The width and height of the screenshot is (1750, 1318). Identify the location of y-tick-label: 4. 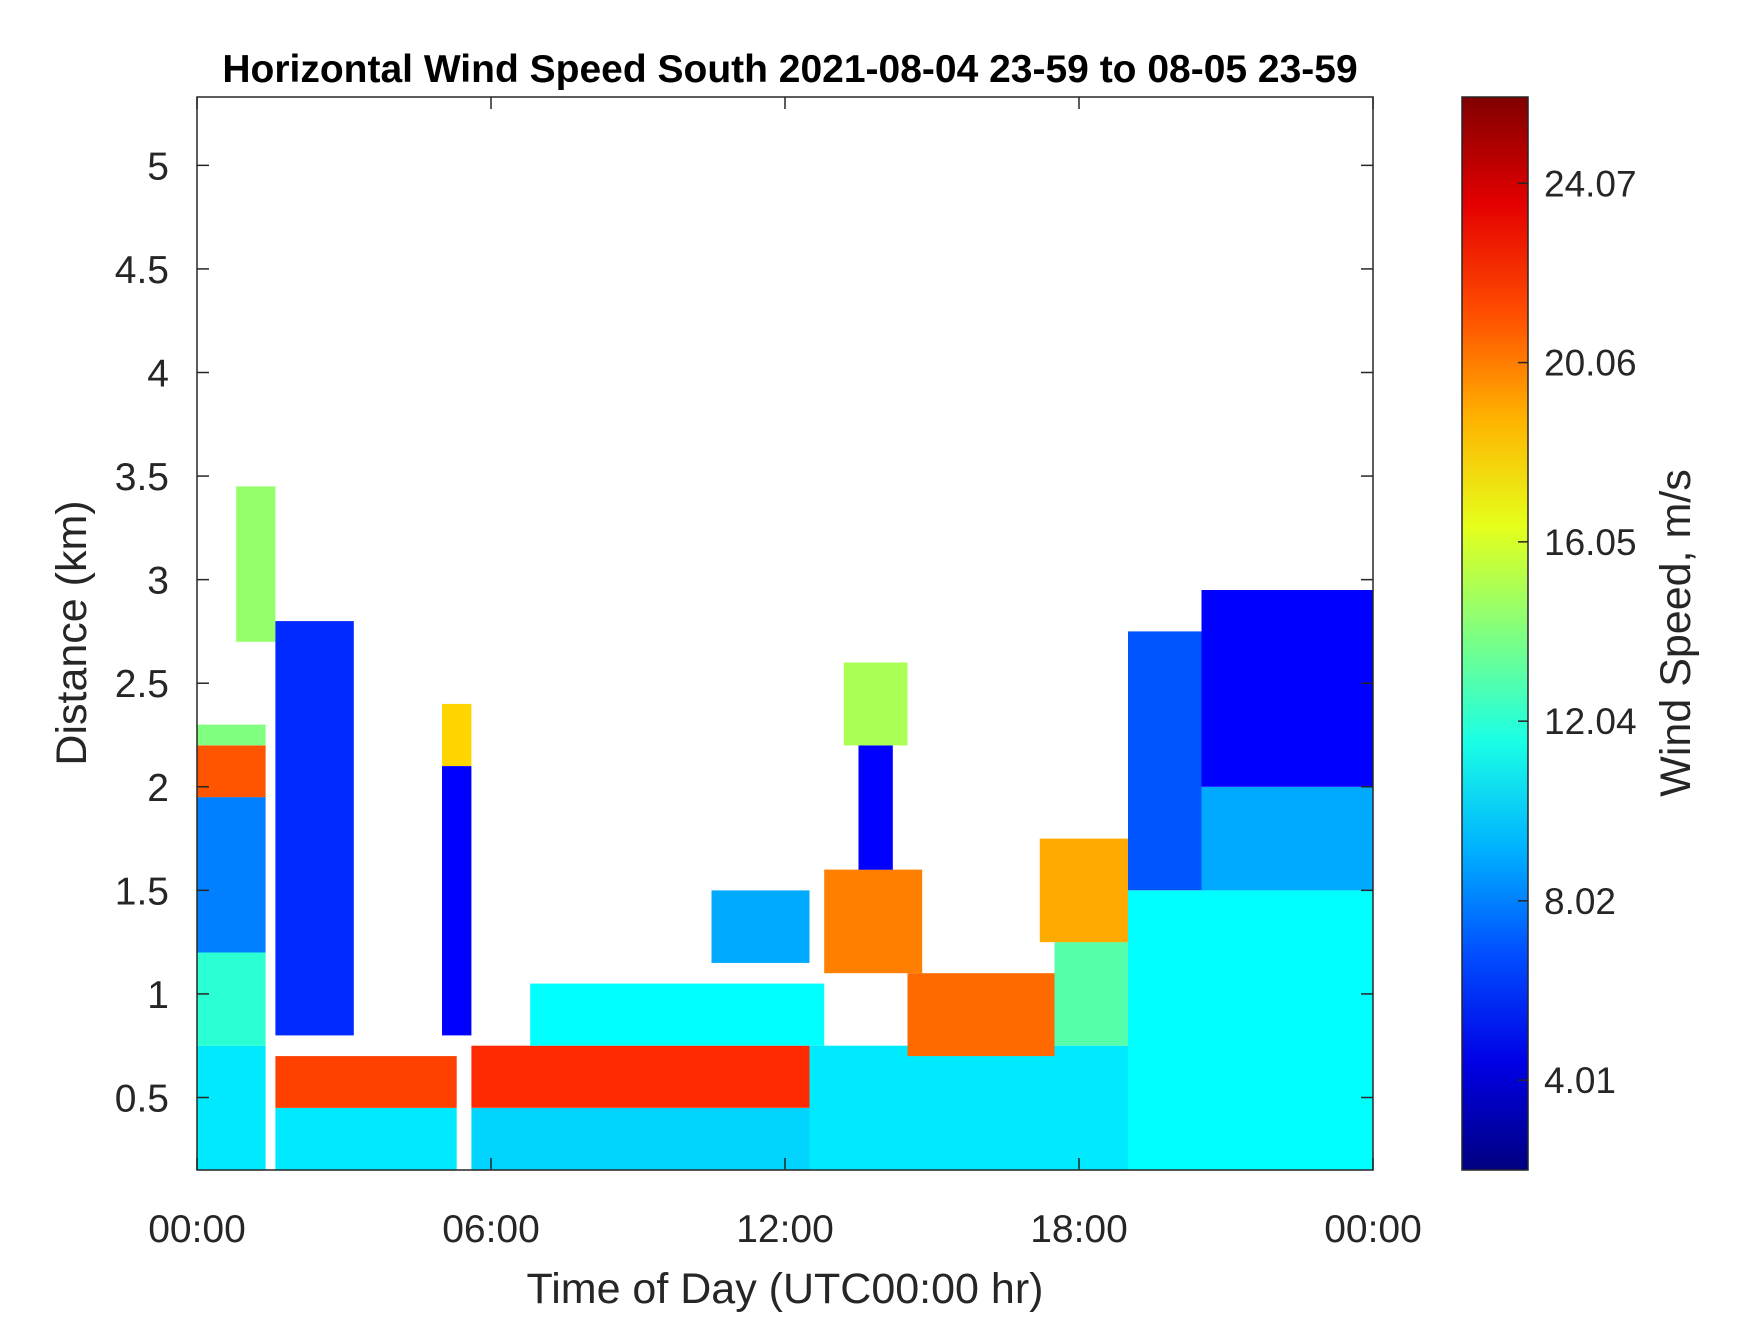
(158, 374).